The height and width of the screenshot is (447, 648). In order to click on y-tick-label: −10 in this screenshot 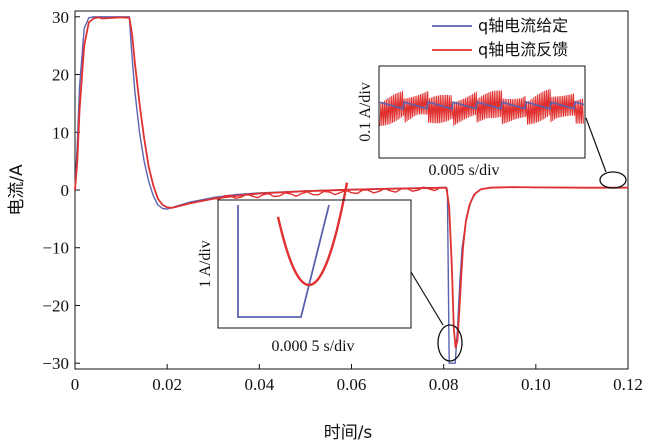, I will do `click(55, 248)`.